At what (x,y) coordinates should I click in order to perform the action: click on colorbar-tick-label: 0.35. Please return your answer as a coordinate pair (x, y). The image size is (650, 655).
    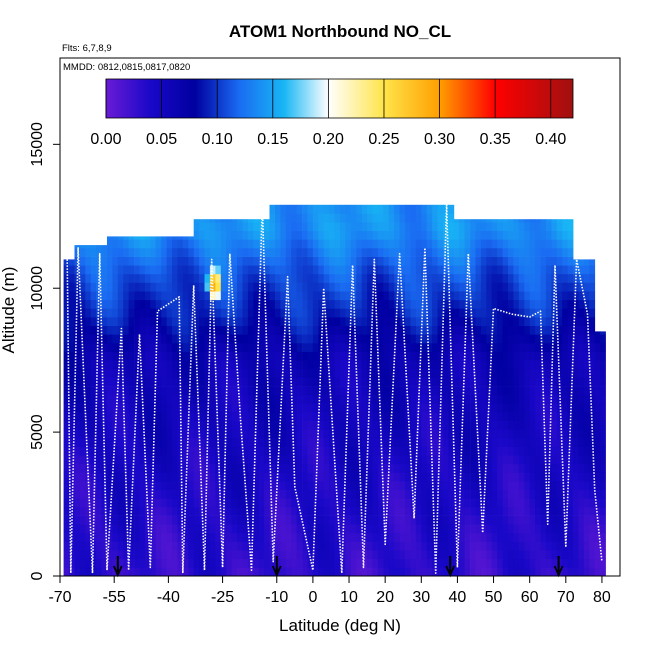
    Looking at the image, I should click on (495, 139).